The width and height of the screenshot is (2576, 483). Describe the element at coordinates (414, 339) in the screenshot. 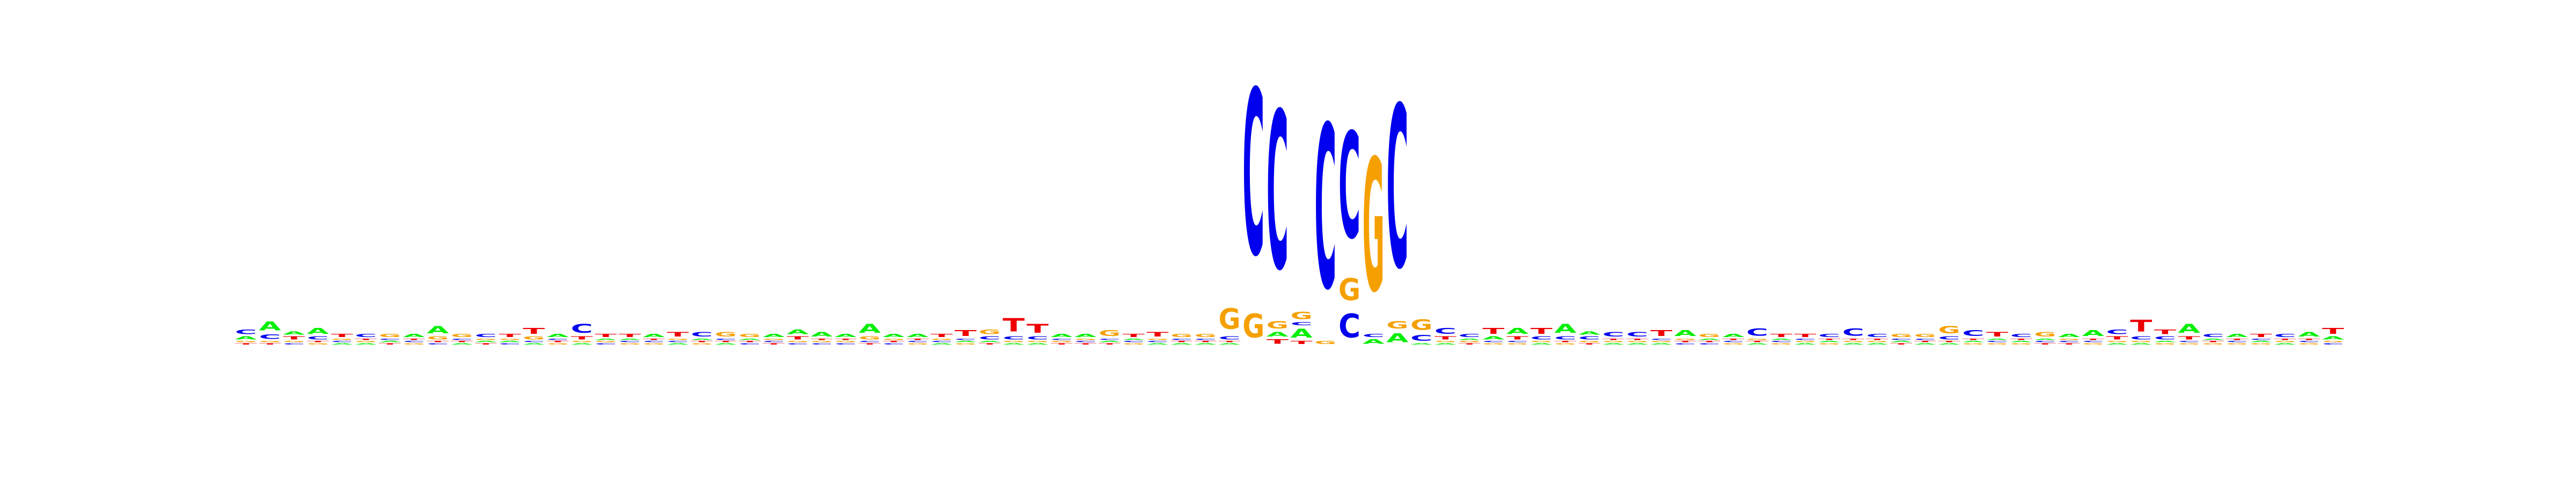

I see `logo-column-8: GCTA` at that location.